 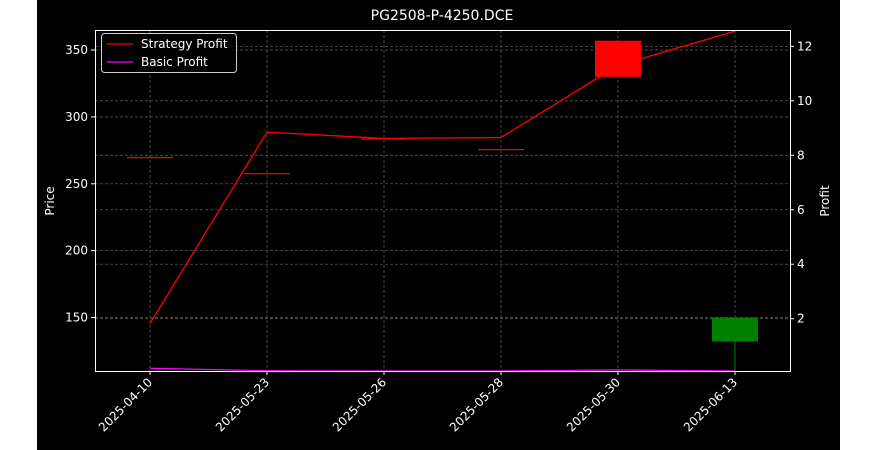 What do you see at coordinates (801, 264) in the screenshot?
I see `y2-tick-label: 4` at bounding box center [801, 264].